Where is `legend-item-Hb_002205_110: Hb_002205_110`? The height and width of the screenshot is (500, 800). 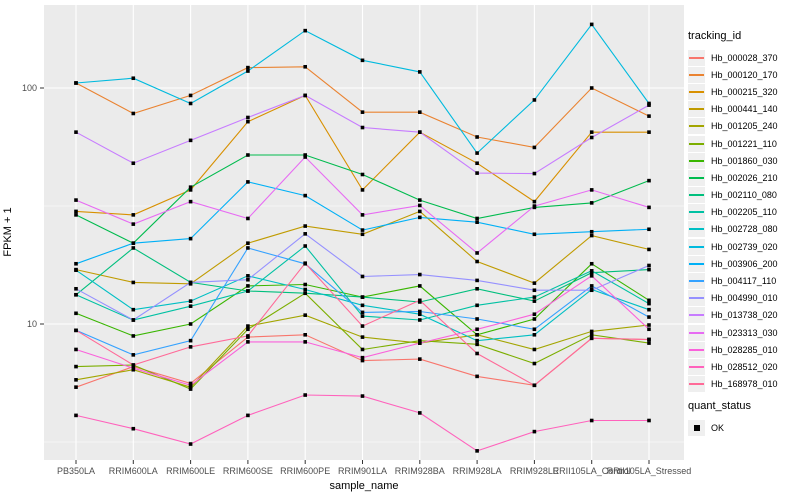 legend-item-Hb_002205_110: Hb_002205_110 is located at coordinates (743, 212).